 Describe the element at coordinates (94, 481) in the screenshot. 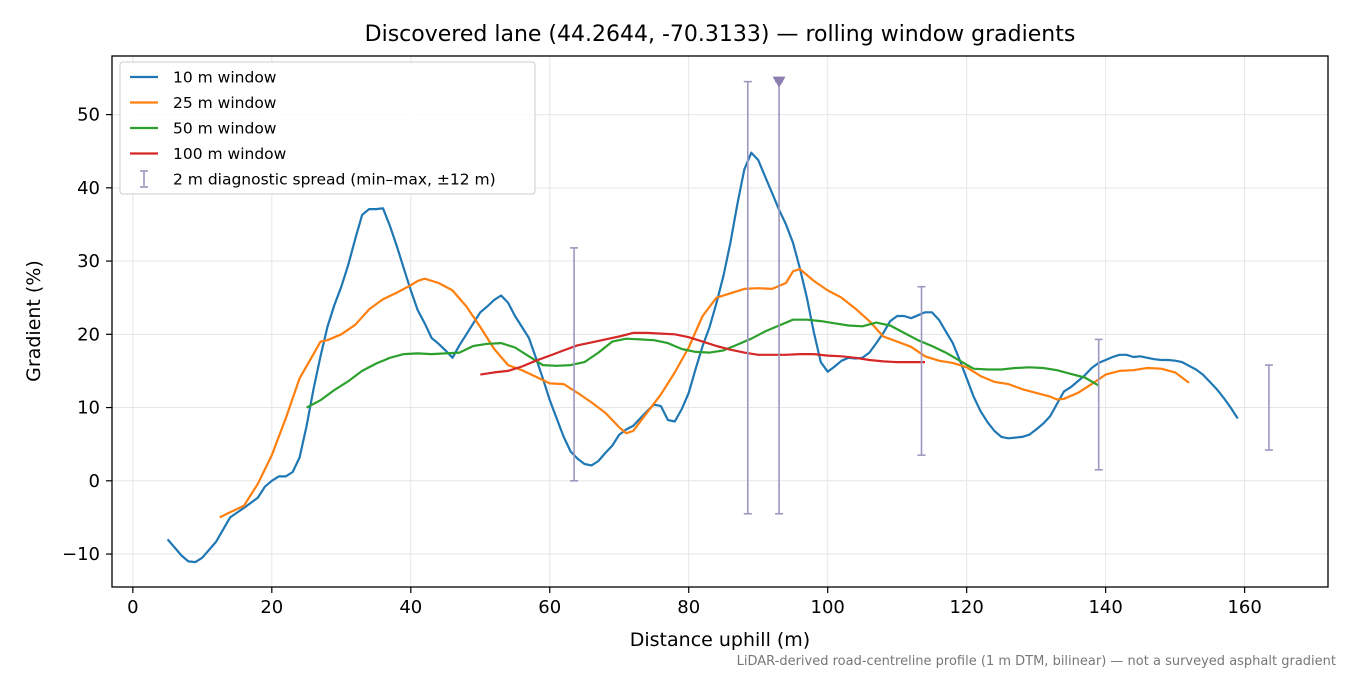

I see `y-tick-label: 0` at that location.